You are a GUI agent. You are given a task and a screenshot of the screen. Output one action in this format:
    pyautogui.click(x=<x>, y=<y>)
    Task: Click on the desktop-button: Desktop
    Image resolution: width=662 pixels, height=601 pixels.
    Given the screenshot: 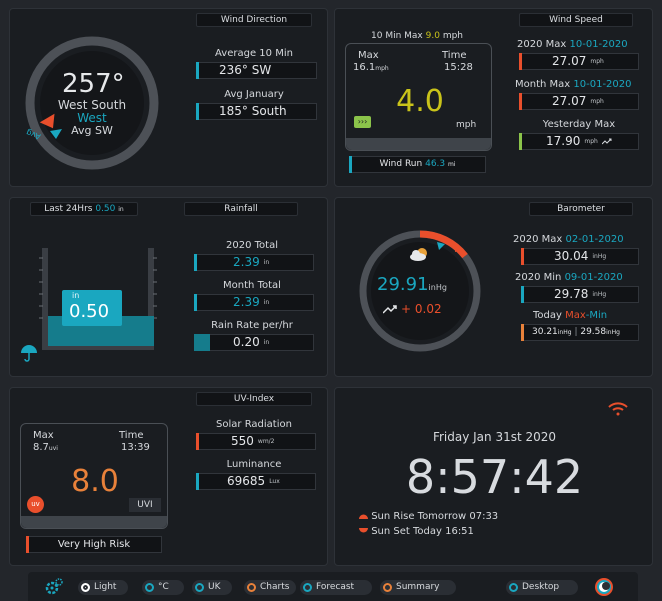 What is the action you would take?
    pyautogui.click(x=542, y=587)
    